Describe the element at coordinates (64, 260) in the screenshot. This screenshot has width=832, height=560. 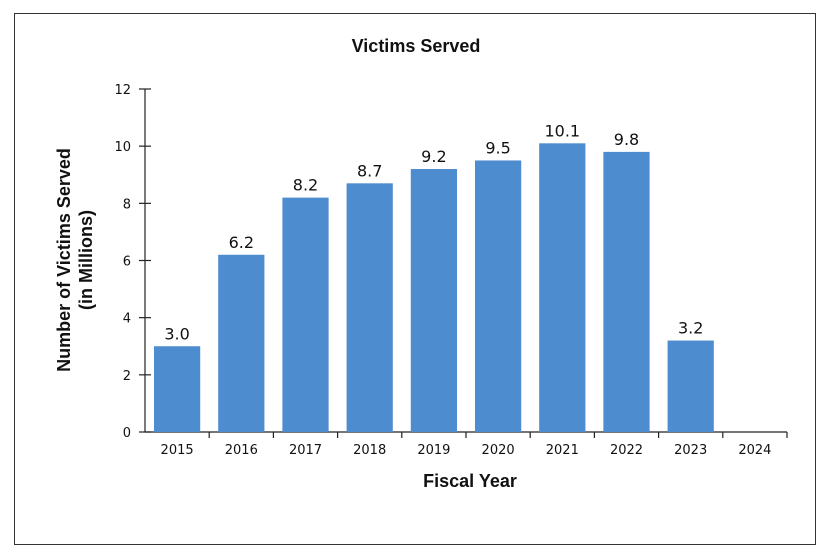
I see `y-axis-title-line1: Number of Victims Served` at that location.